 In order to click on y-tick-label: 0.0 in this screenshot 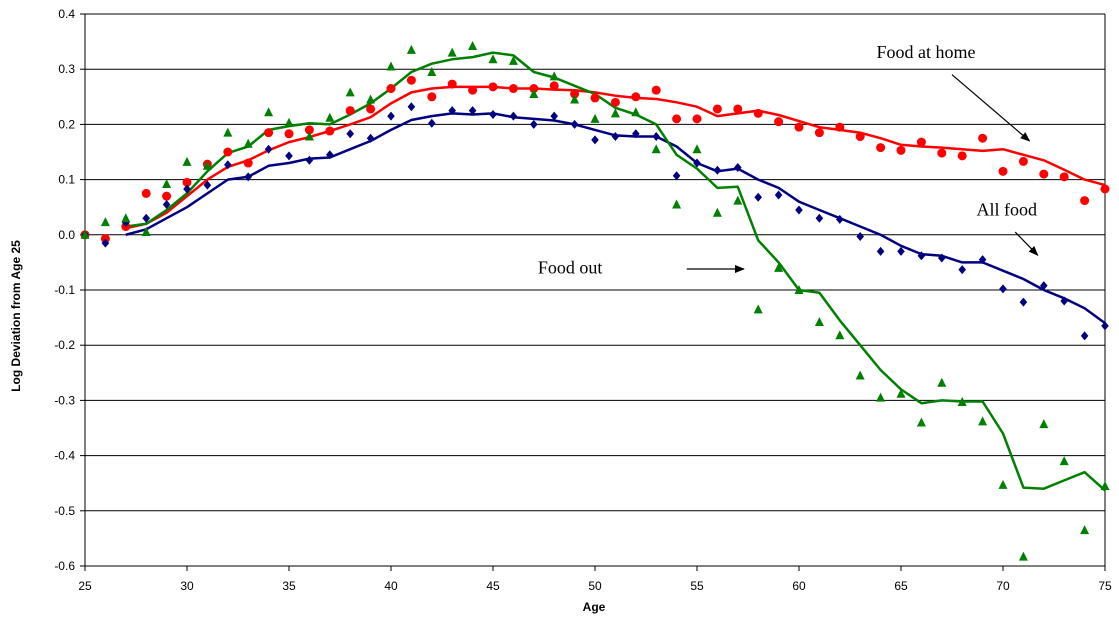, I will do `click(66, 235)`.